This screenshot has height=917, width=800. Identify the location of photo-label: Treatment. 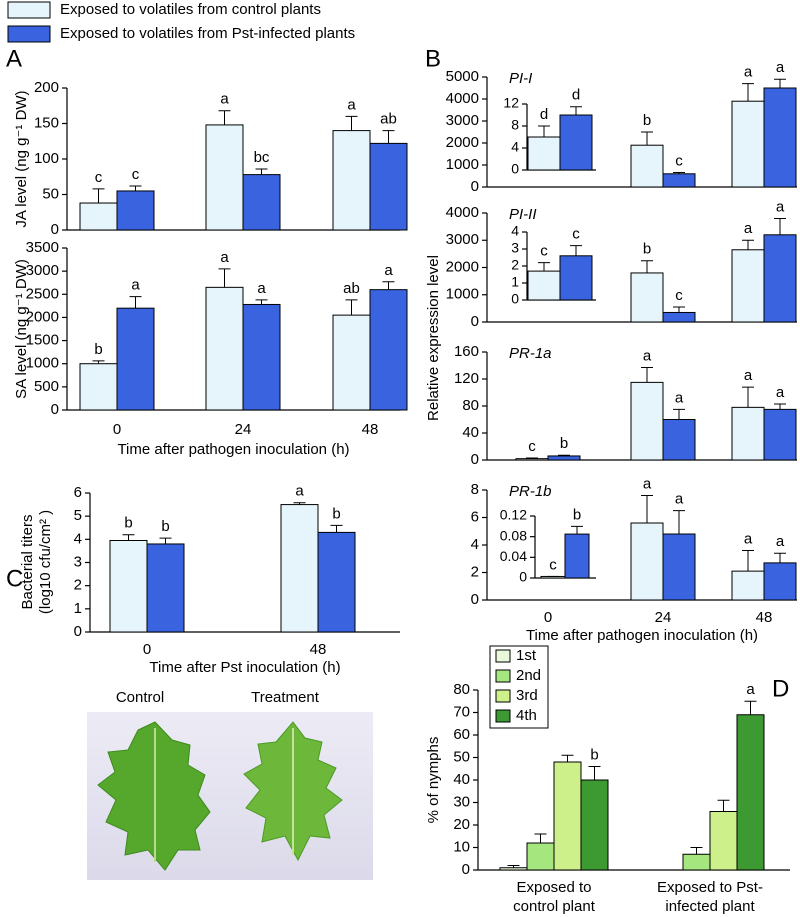
(285, 697).